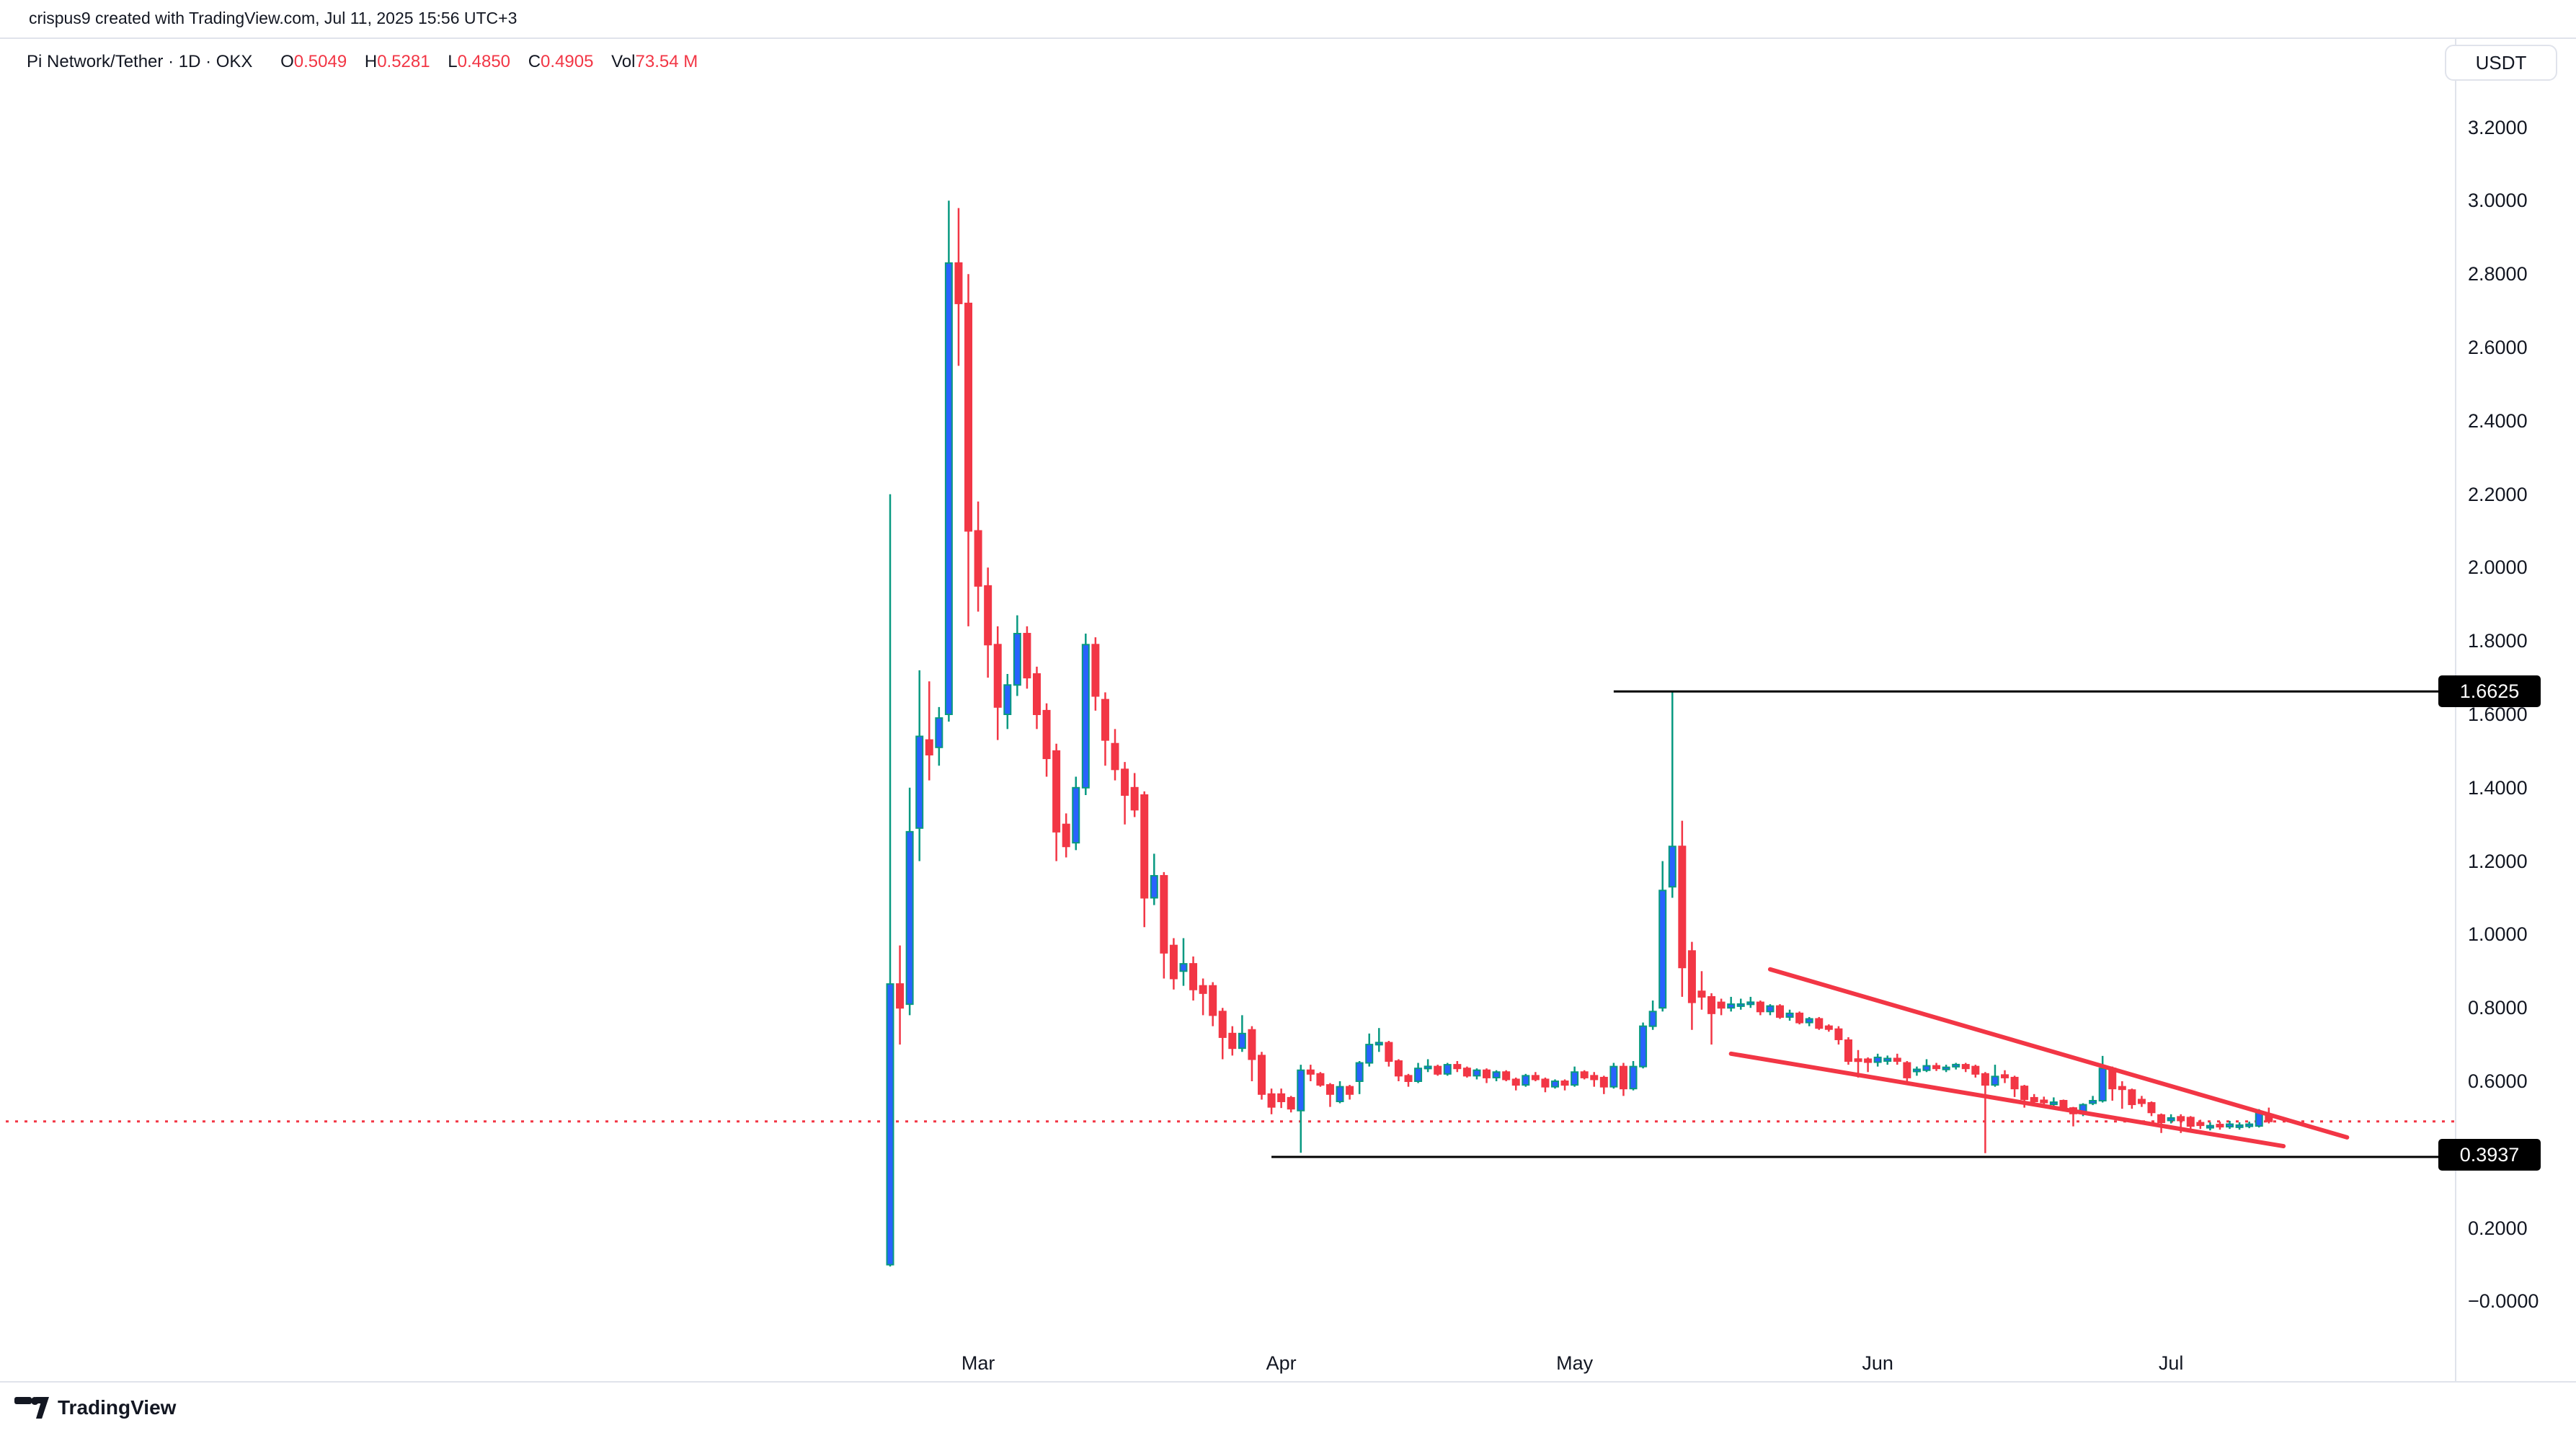 This screenshot has height=1433, width=2576. Describe the element at coordinates (371, 61) in the screenshot. I see `high-label: H` at that location.